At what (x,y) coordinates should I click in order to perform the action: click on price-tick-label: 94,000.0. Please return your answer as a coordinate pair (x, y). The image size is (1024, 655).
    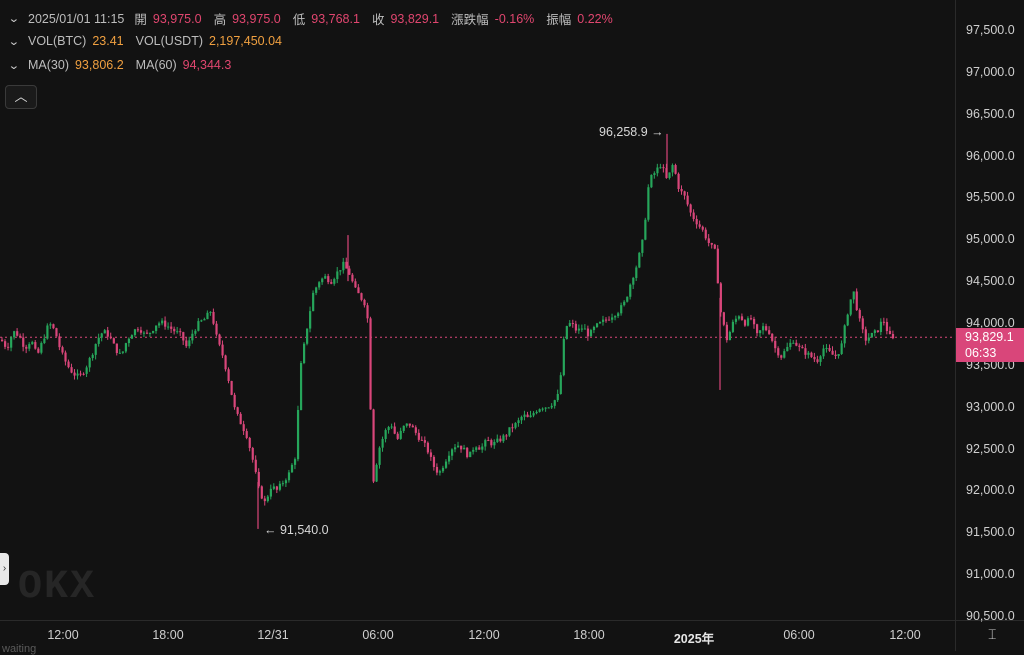
    Looking at the image, I should click on (990, 322).